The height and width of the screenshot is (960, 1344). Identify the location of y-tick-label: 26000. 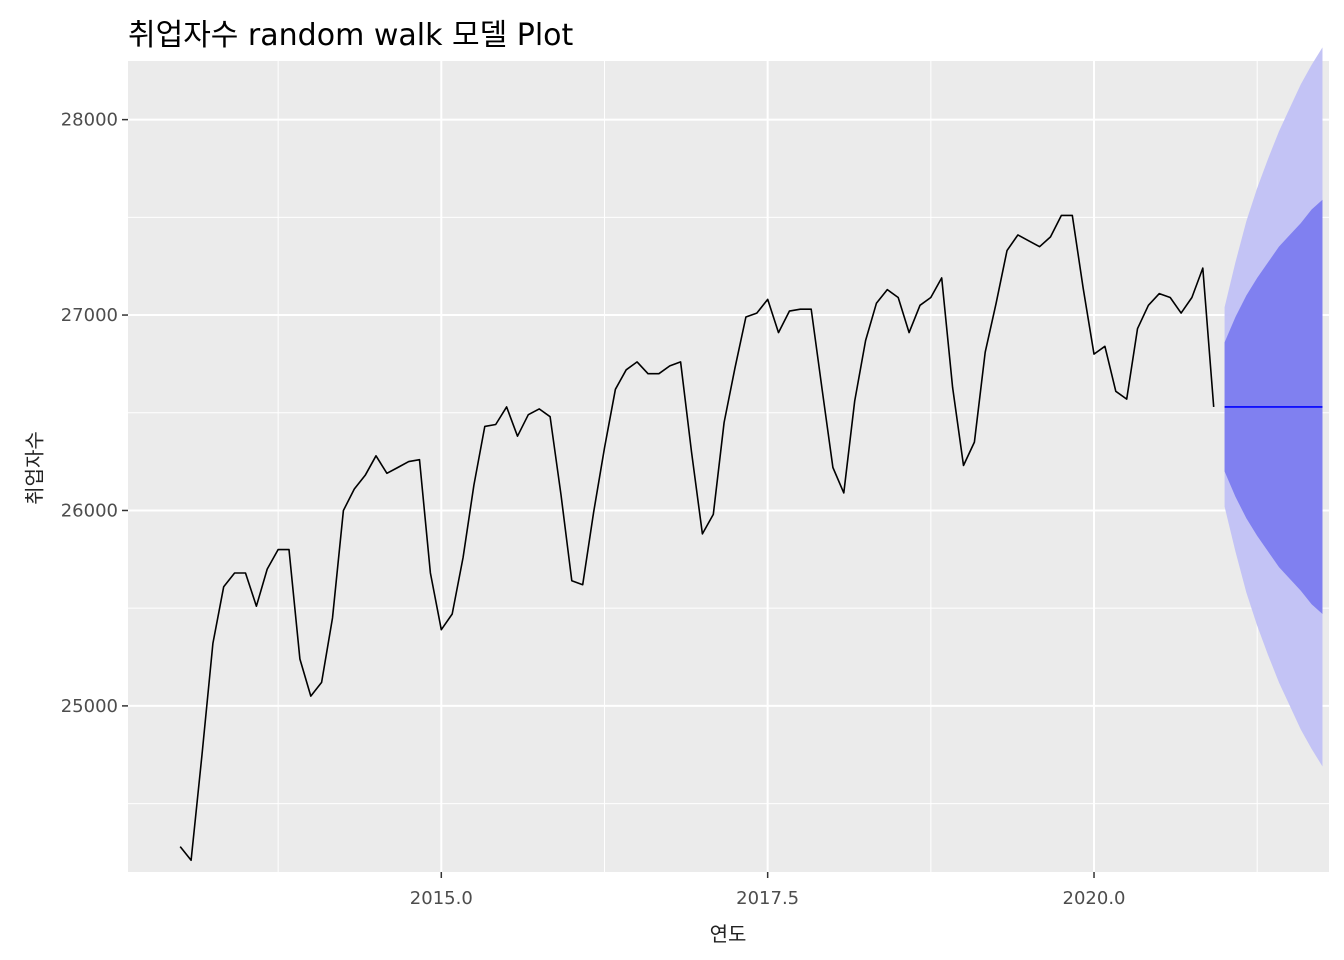
(89, 510).